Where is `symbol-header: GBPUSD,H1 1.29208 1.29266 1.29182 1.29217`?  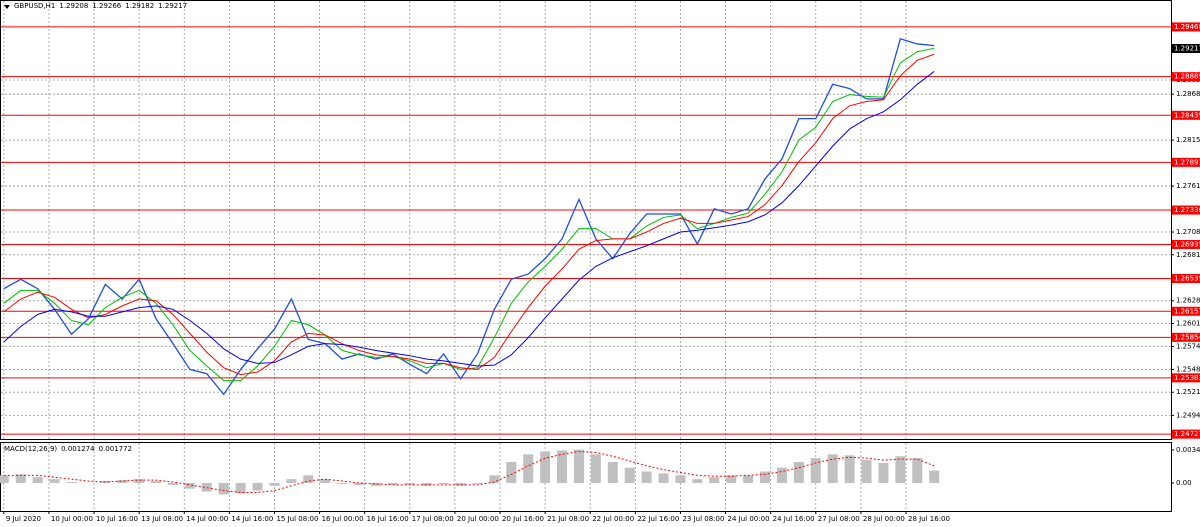
symbol-header: GBPUSD,H1 1.29208 1.29266 1.29182 1.29217 is located at coordinates (102, 6).